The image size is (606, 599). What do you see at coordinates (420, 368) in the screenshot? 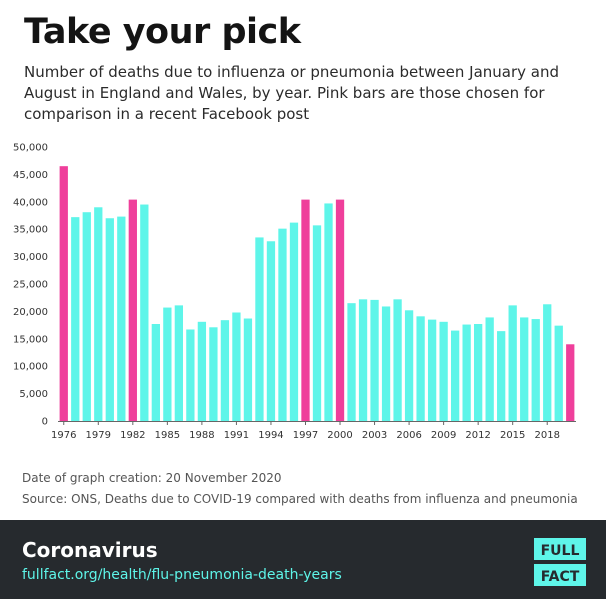
I see `bar-2007` at bounding box center [420, 368].